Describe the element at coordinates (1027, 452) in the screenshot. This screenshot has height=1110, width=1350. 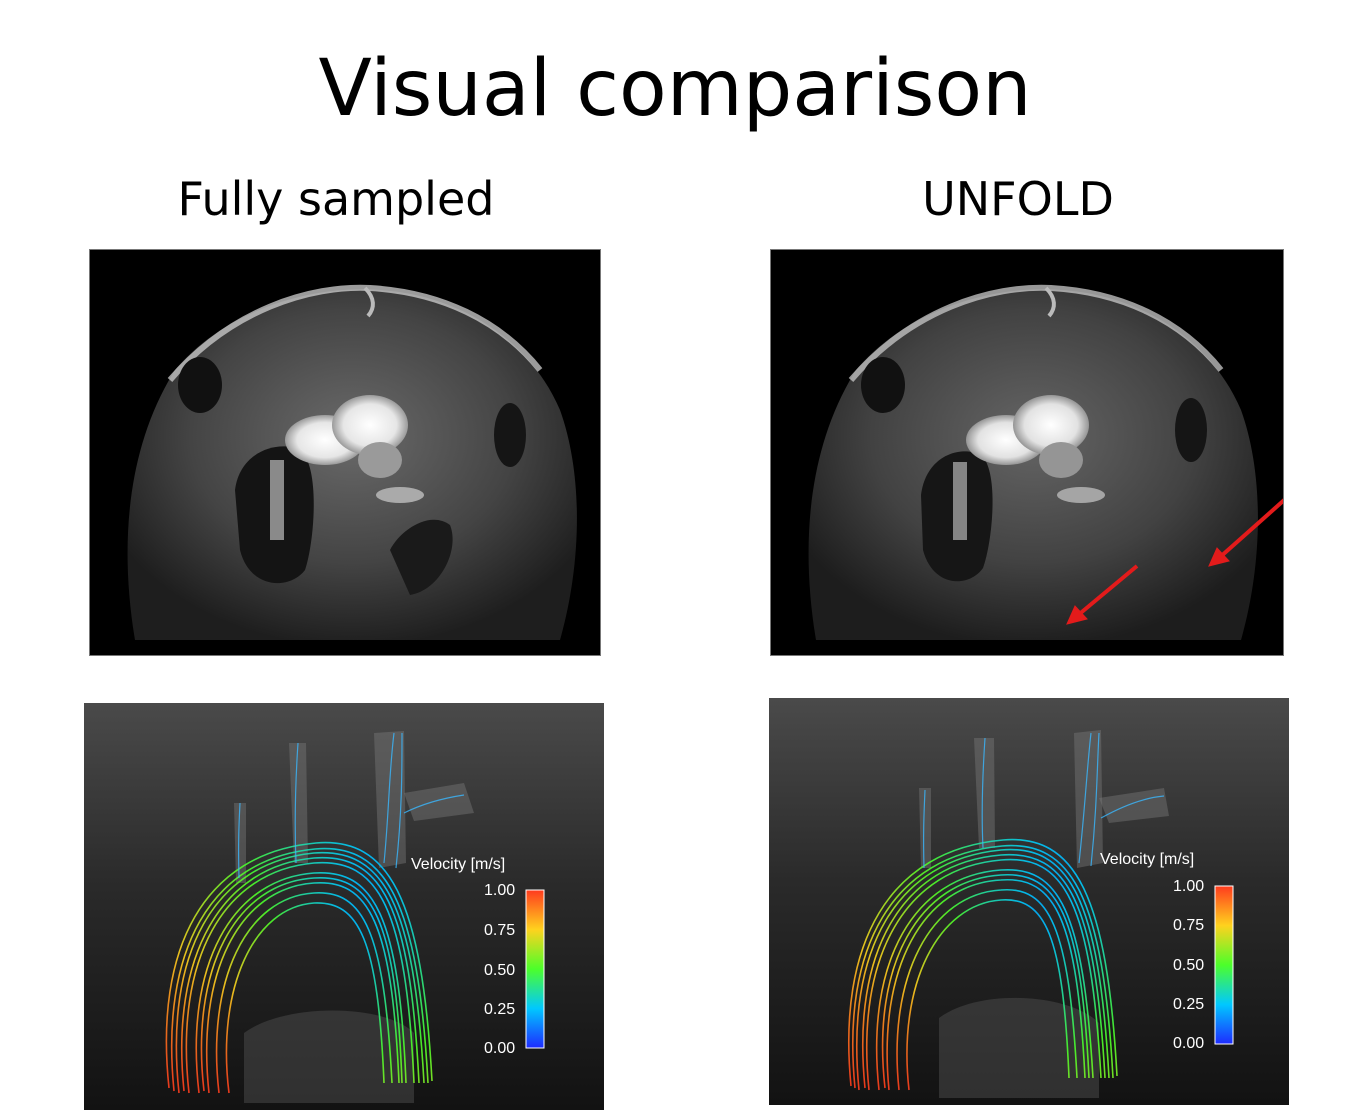
I see `mri-image-unfold` at that location.